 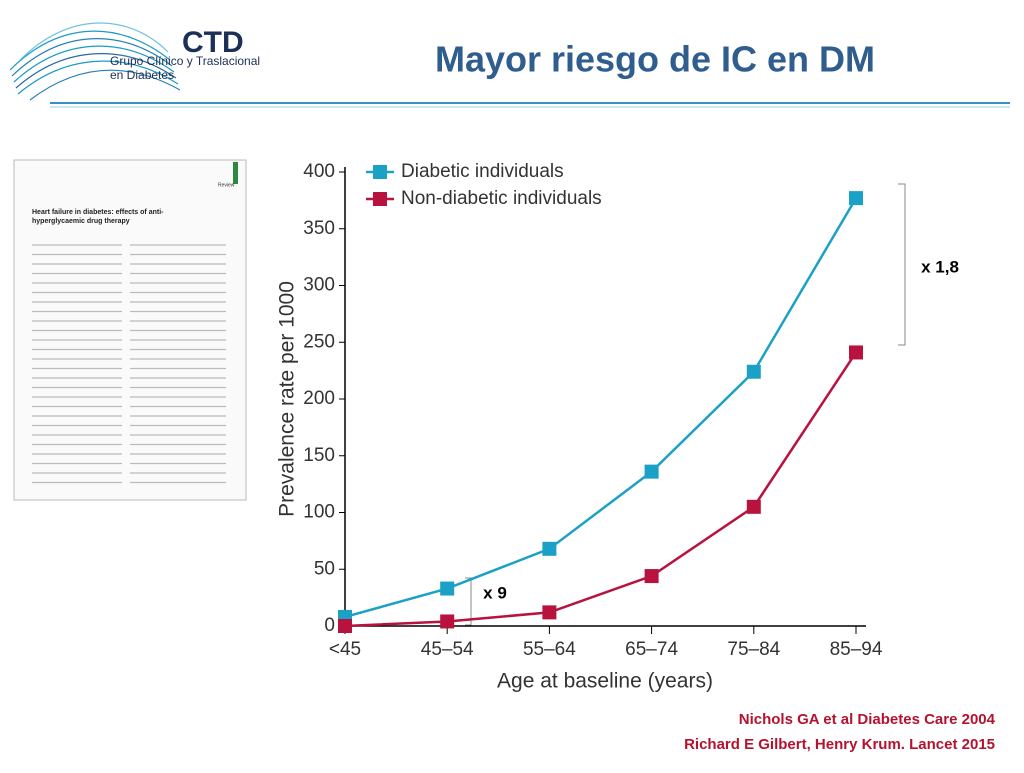 What do you see at coordinates (319, 228) in the screenshot?
I see `y-tick-label: 350` at bounding box center [319, 228].